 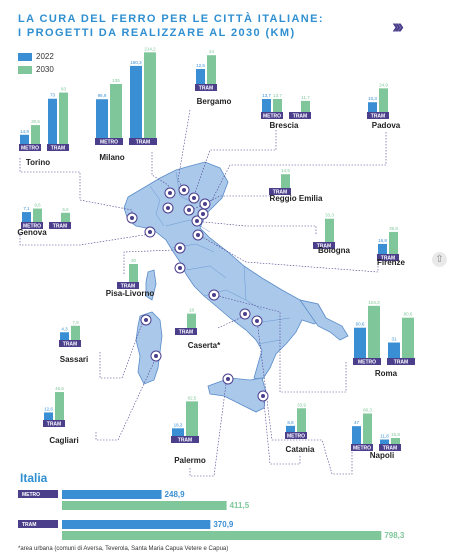 I want to click on value-label-bergamo-tram-2022: 12,5, so click(x=200, y=65).